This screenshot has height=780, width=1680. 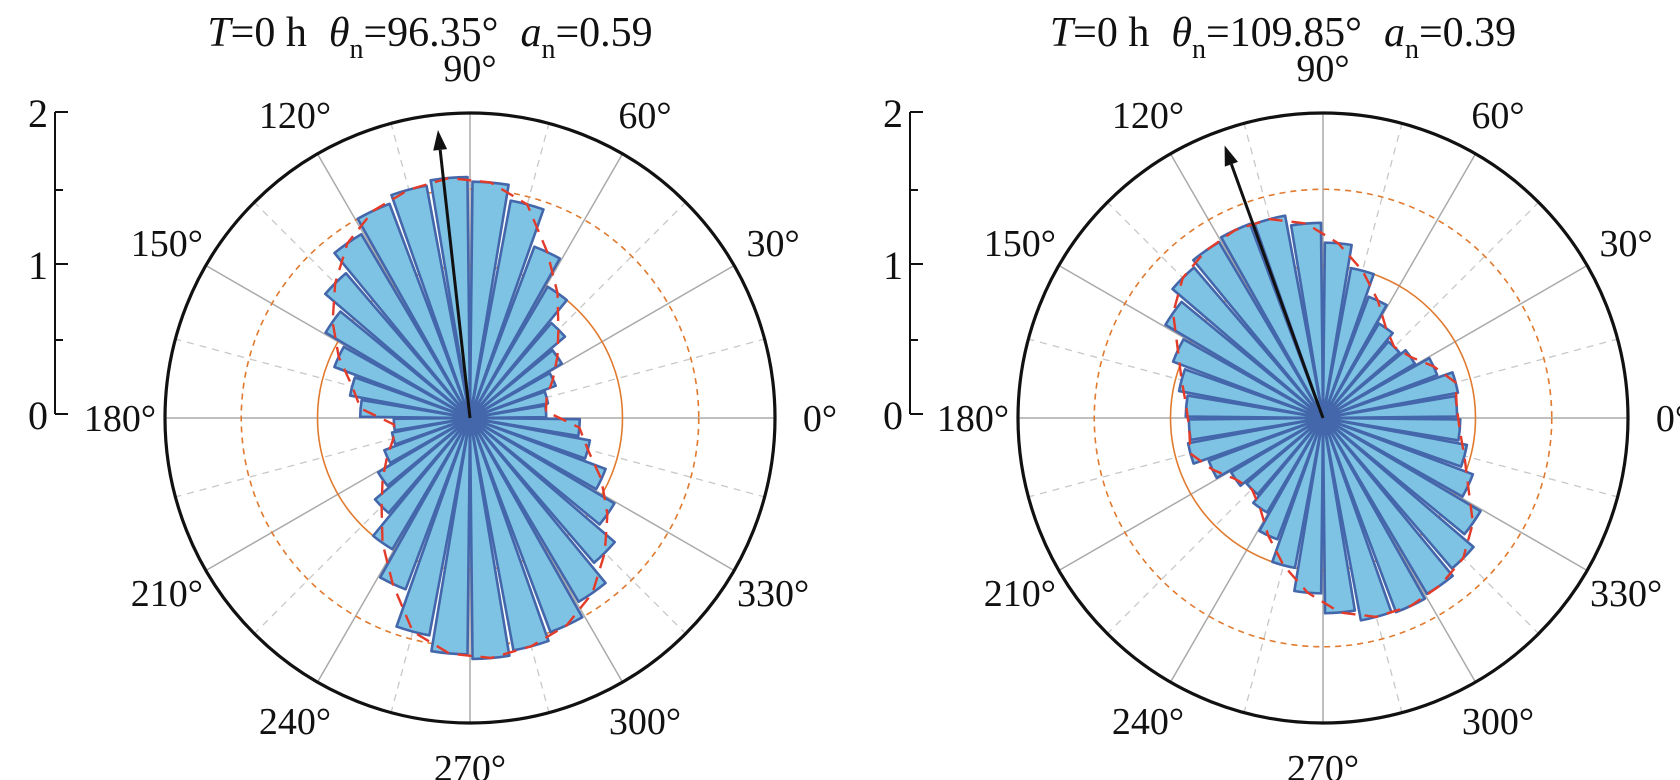 I want to click on chart-title-right: T=0 h θn=109.85° an=0.39, so click(x=1283, y=37).